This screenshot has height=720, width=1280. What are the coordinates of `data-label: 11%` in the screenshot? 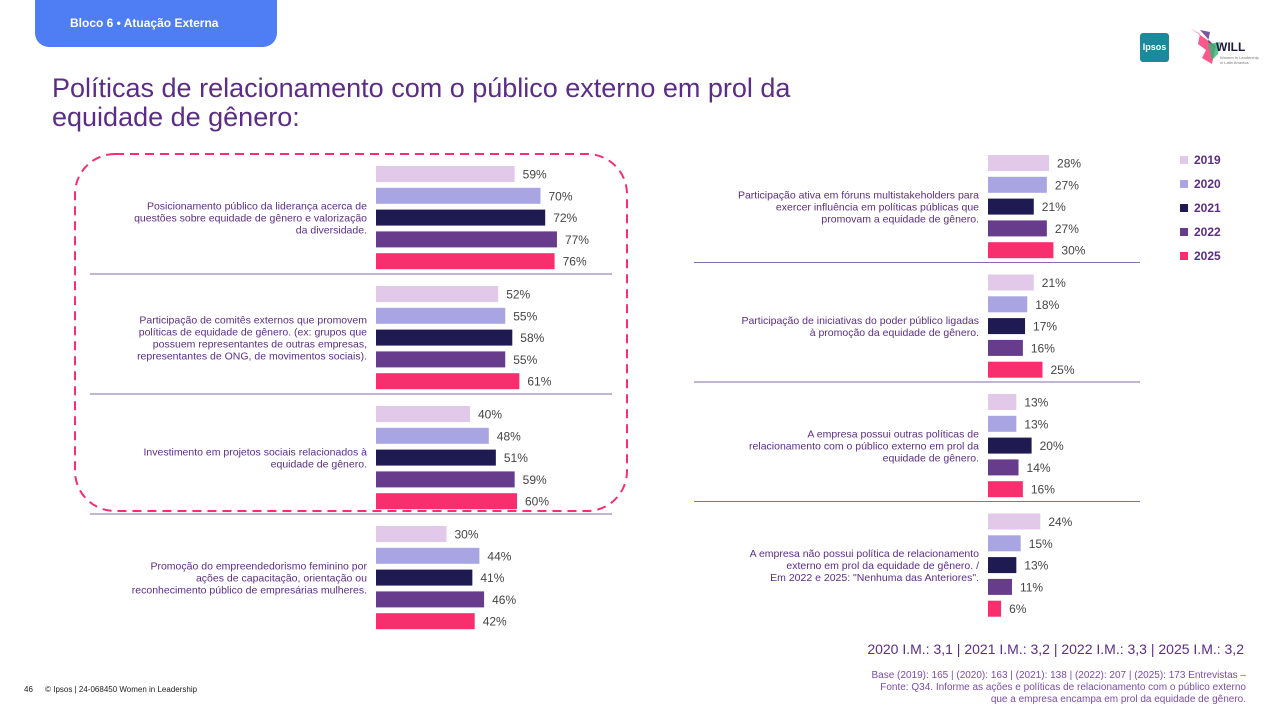 It's located at (1031, 587).